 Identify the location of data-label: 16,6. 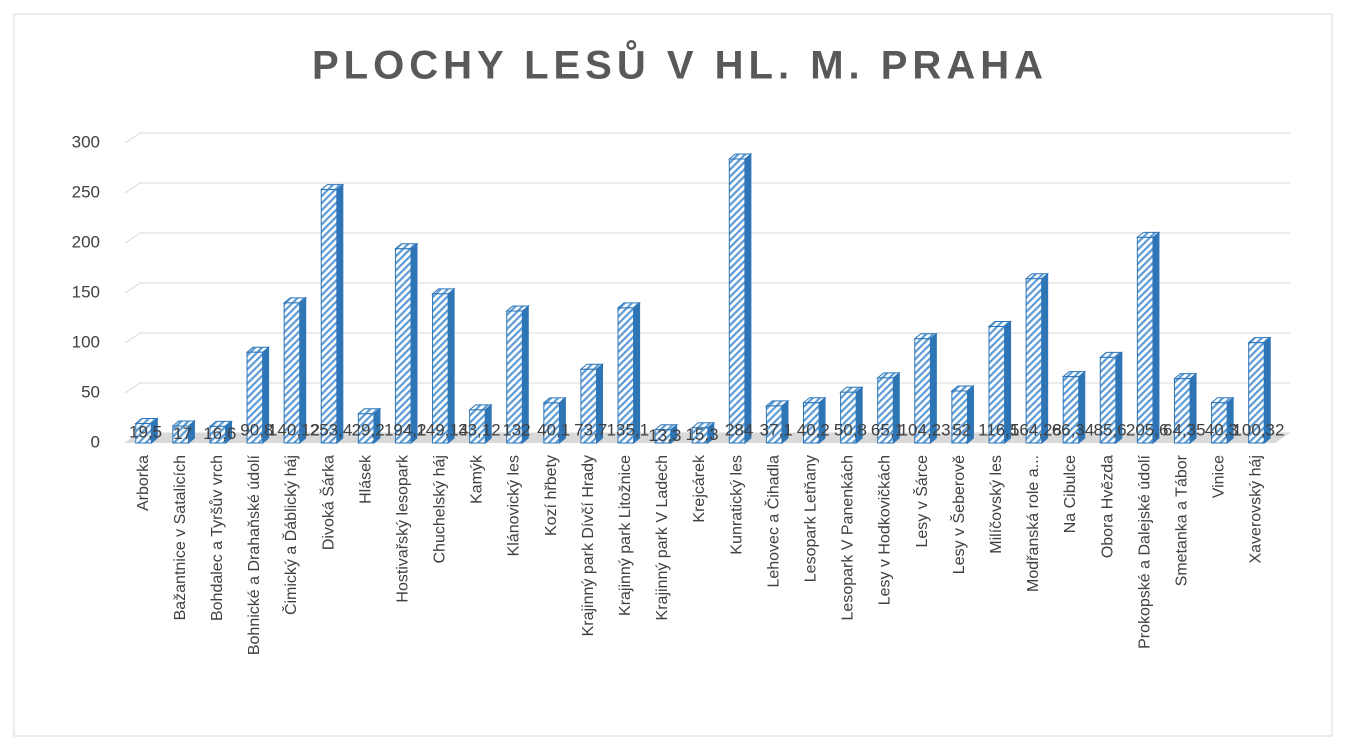
(219, 433).